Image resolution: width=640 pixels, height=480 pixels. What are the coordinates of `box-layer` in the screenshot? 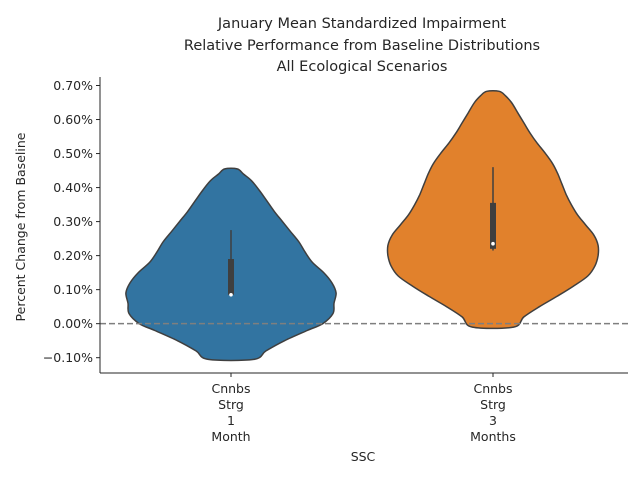 It's located at (362, 232).